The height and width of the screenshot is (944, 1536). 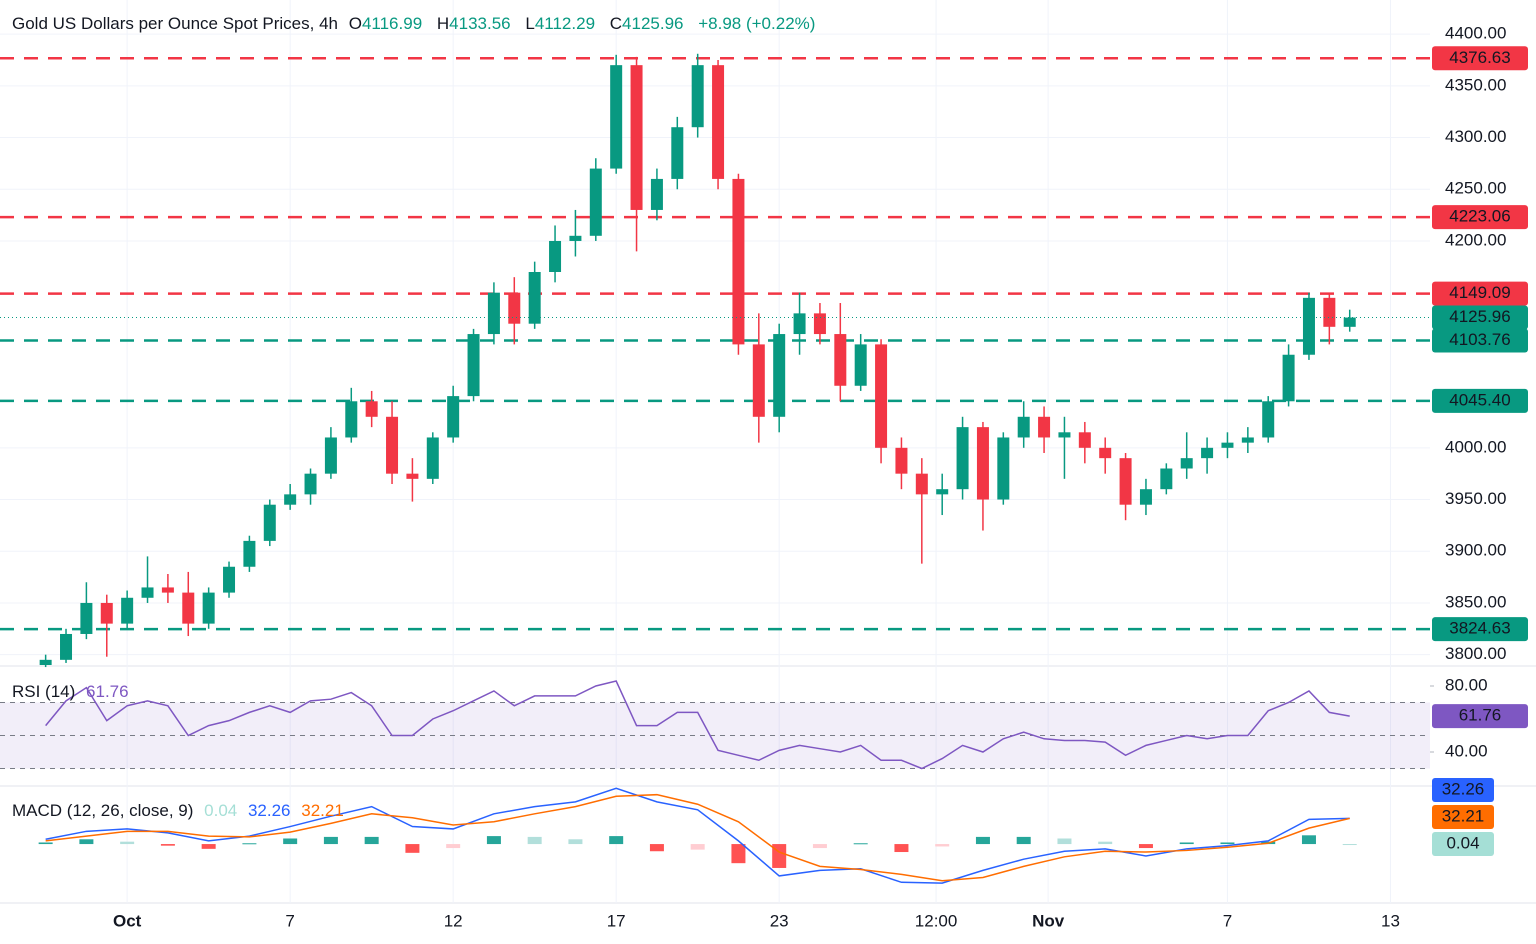 I want to click on x-tick-label: Oct, so click(x=127, y=920).